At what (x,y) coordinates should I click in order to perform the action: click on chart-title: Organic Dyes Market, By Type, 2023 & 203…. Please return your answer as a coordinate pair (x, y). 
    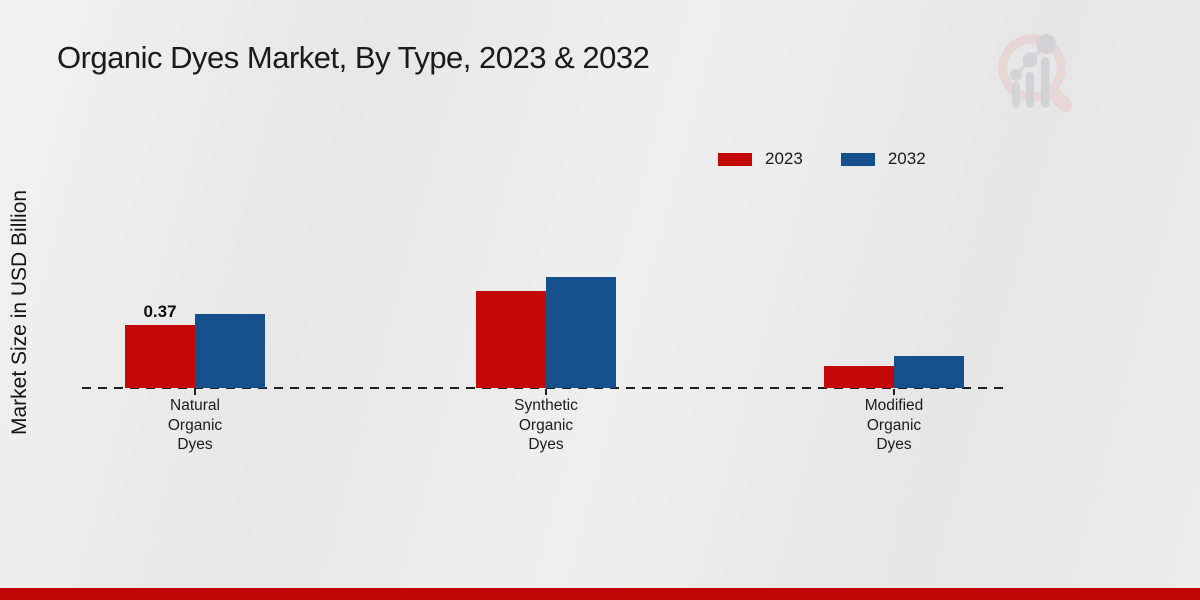
    Looking at the image, I should click on (353, 57).